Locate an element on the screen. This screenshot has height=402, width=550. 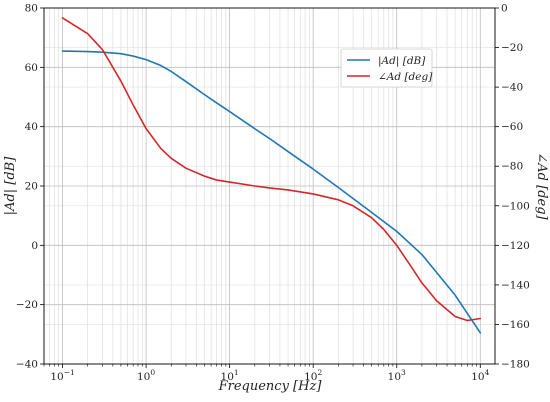
x-axis-title: Frequency [Hz] is located at coordinates (270, 386).